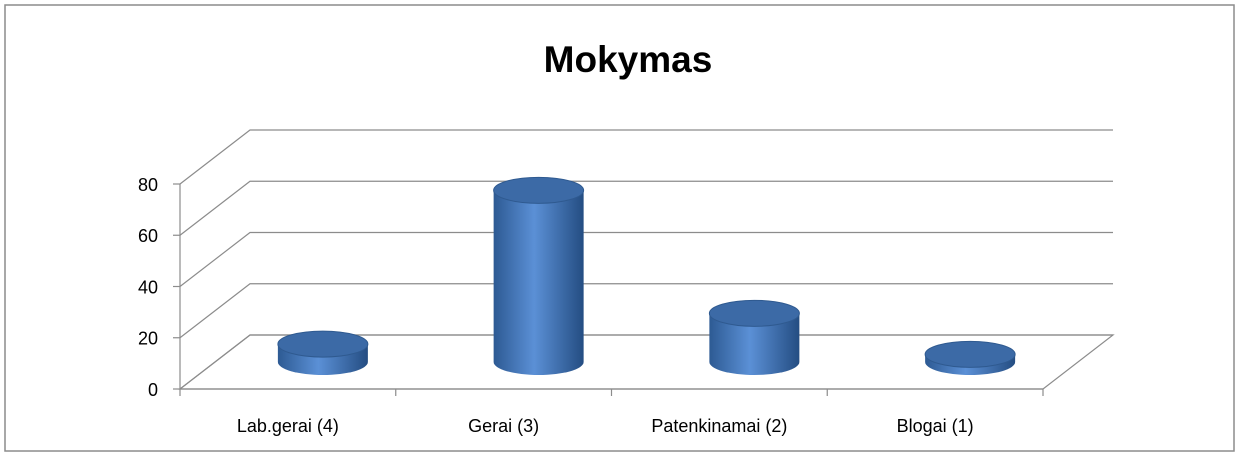 The image size is (1239, 461). I want to click on y-tick-label: 60, so click(148, 236).